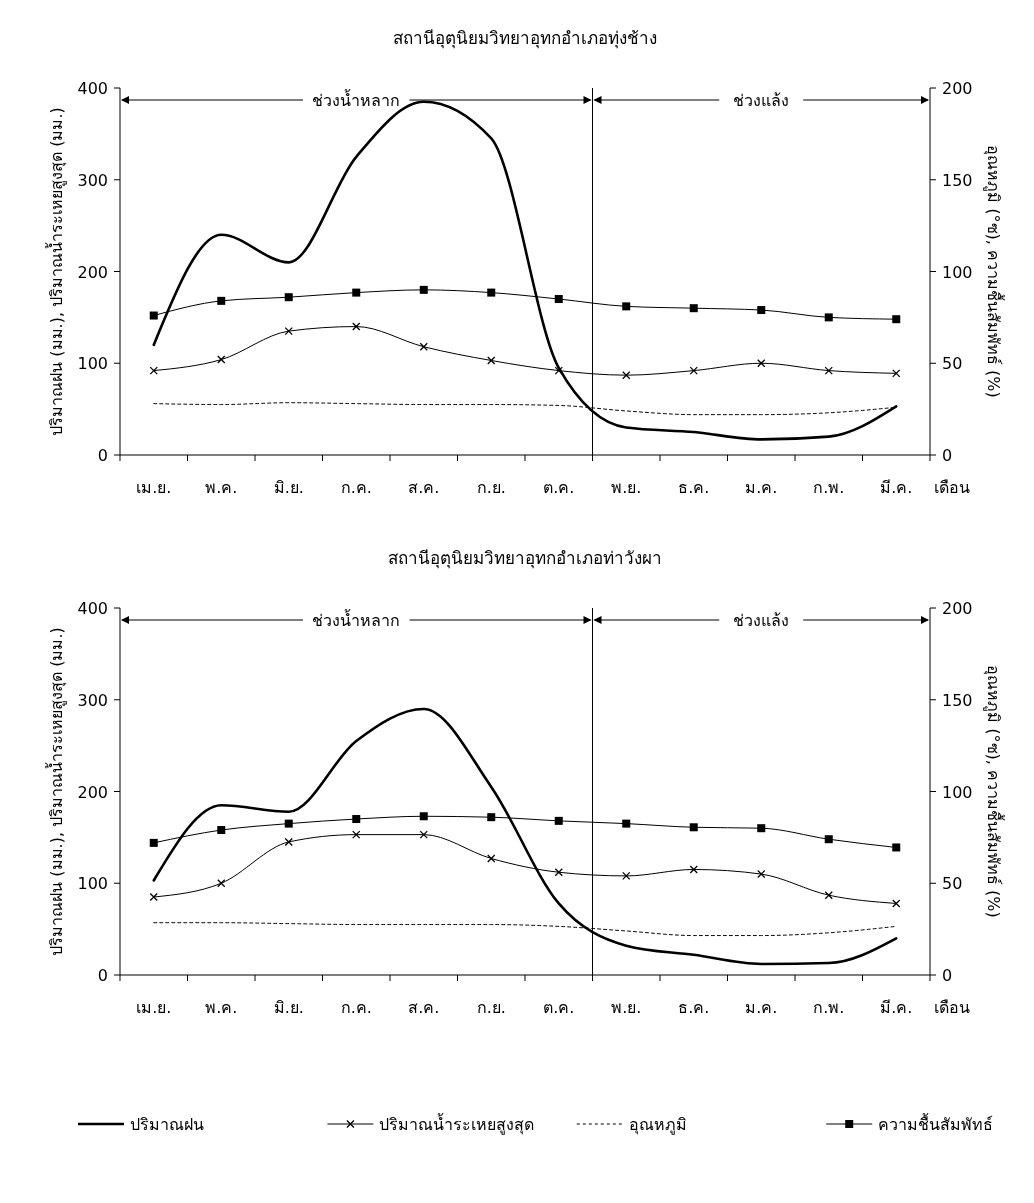  I want to click on x-tick-label: มี.ค., so click(896, 487).